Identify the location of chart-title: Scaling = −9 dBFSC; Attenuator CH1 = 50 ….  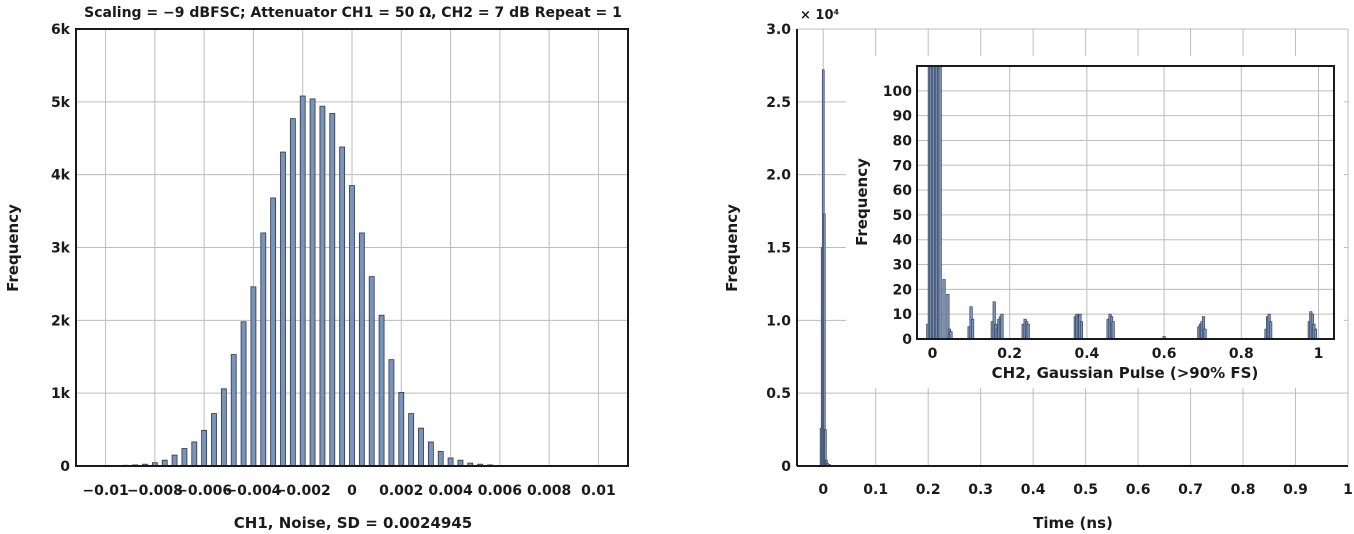
(353, 13).